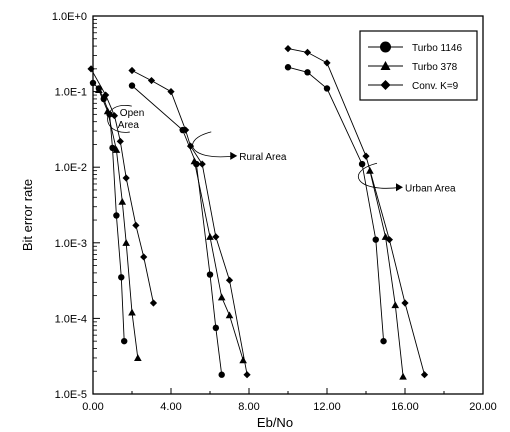 The height and width of the screenshot is (432, 510). I want to click on x-tick-label: 8.00, so click(248, 407).